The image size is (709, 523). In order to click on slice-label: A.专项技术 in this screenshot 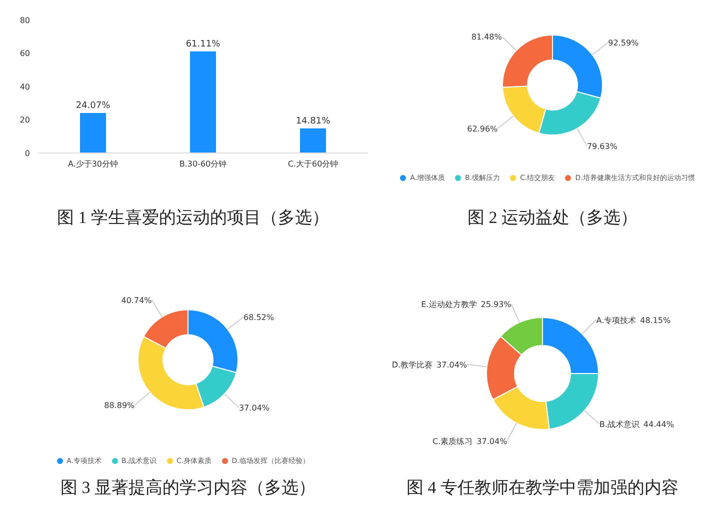, I will do `click(616, 319)`.